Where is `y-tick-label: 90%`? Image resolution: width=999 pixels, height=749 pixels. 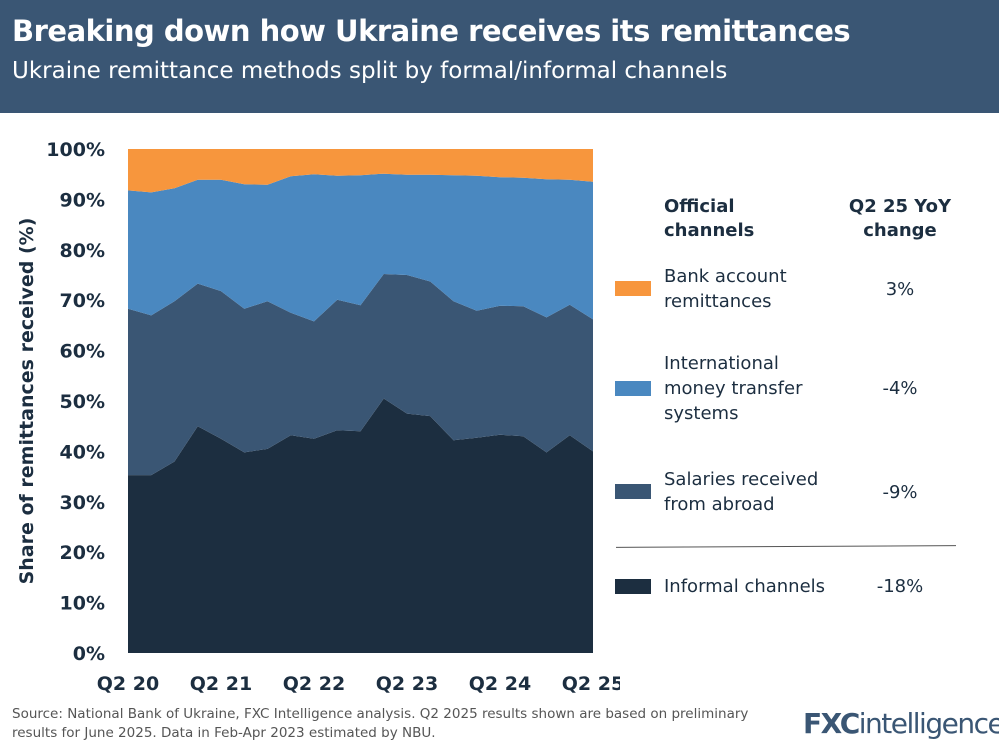
y-tick-label: 90% is located at coordinates (82, 200).